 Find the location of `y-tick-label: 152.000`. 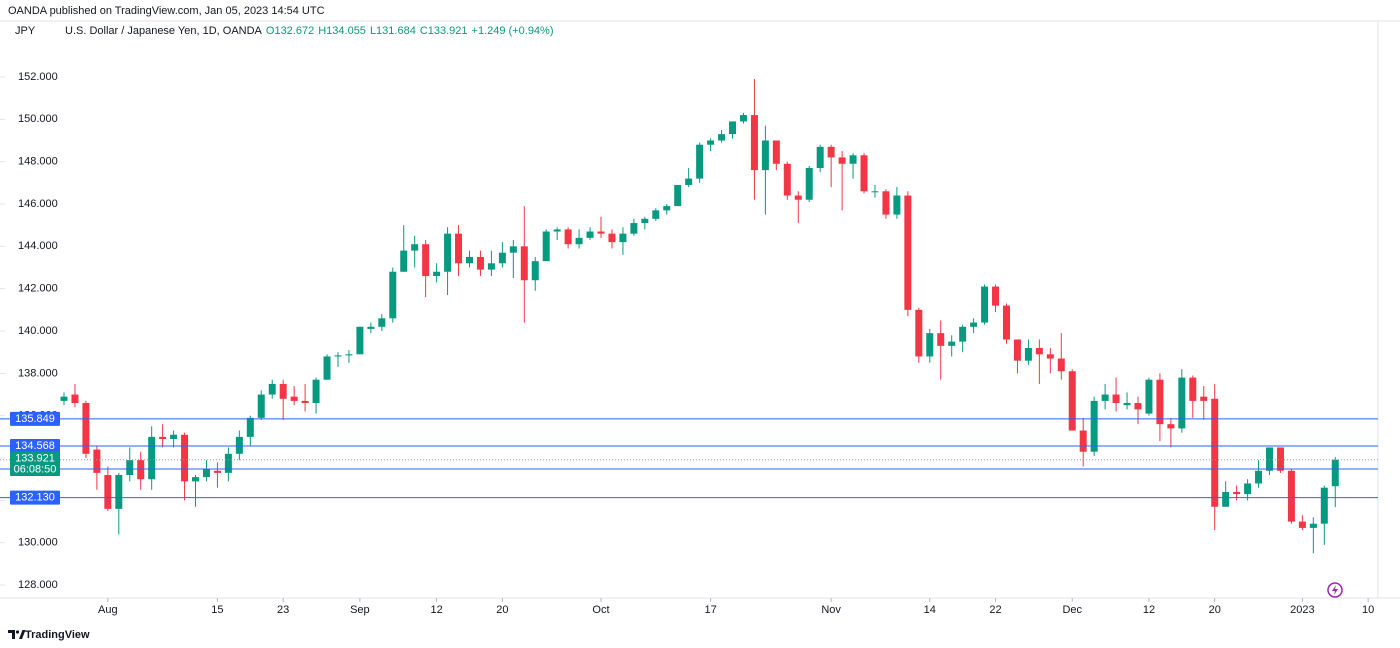

y-tick-label: 152.000 is located at coordinates (38, 77).